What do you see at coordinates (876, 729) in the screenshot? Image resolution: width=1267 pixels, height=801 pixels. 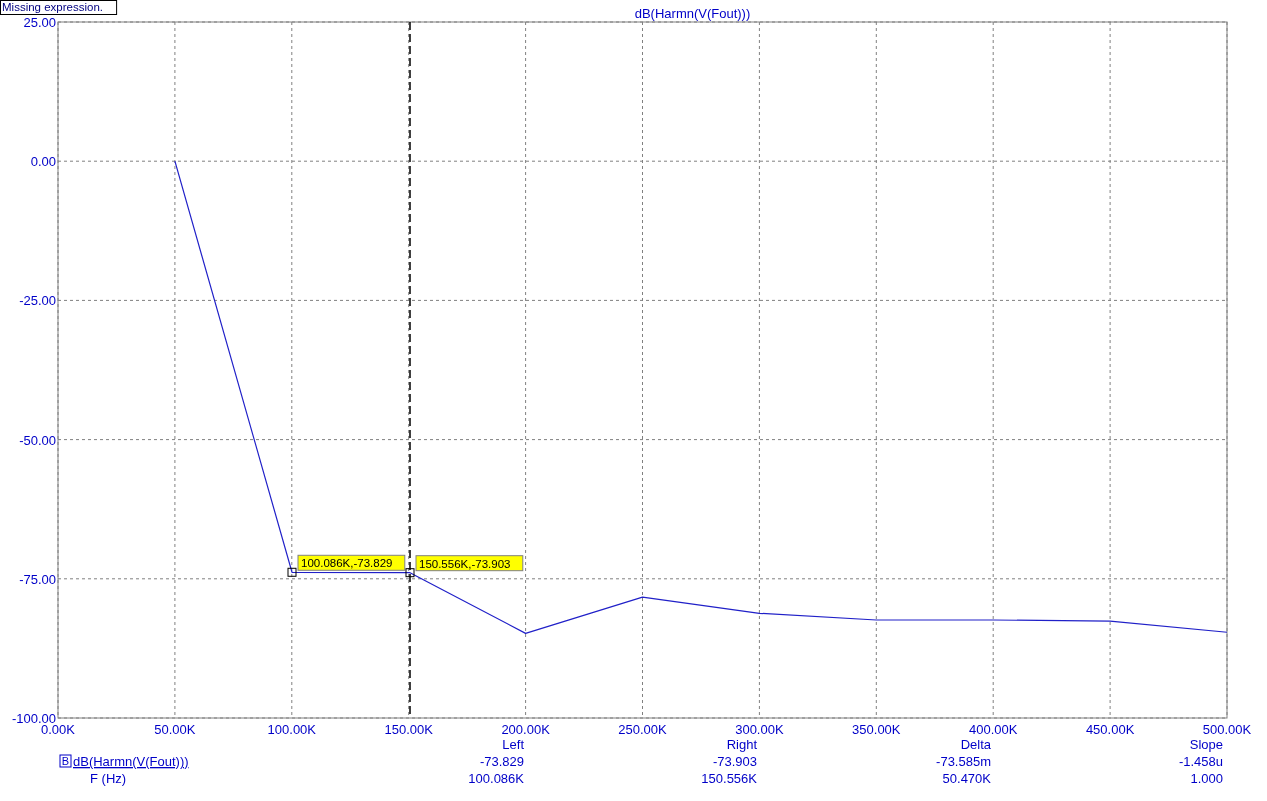 I see `x-tick-label: 350.00K` at bounding box center [876, 729].